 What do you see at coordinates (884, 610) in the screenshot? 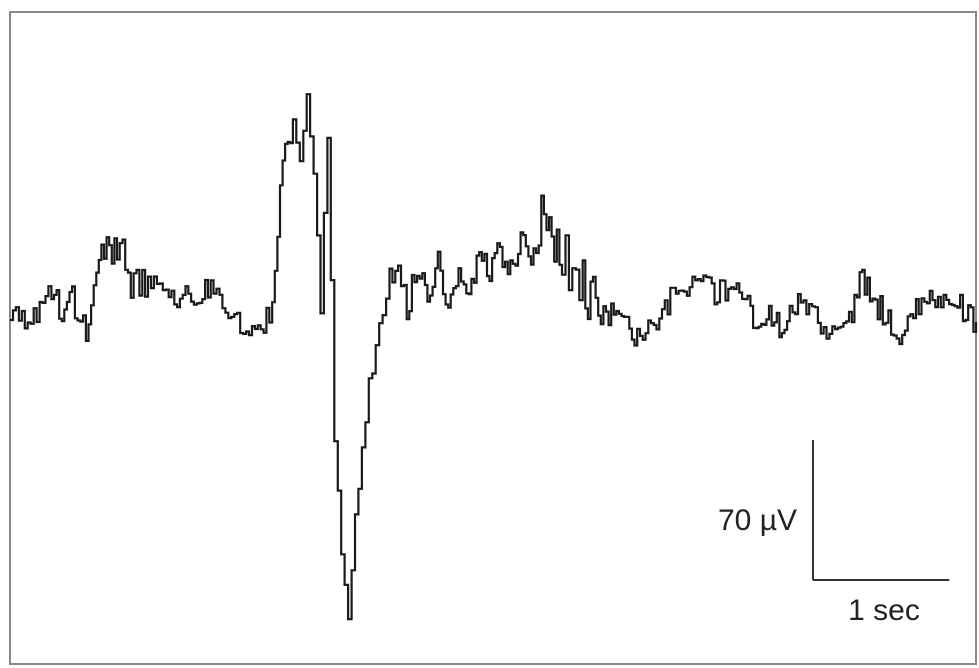
I see `scale-bar-horizontal-label: 1 sec` at bounding box center [884, 610].